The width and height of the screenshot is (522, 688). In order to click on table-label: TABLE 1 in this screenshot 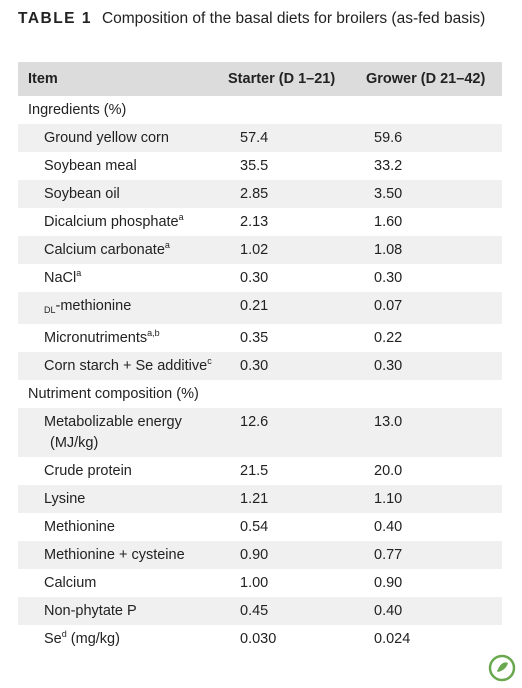, I will do `click(55, 18)`.